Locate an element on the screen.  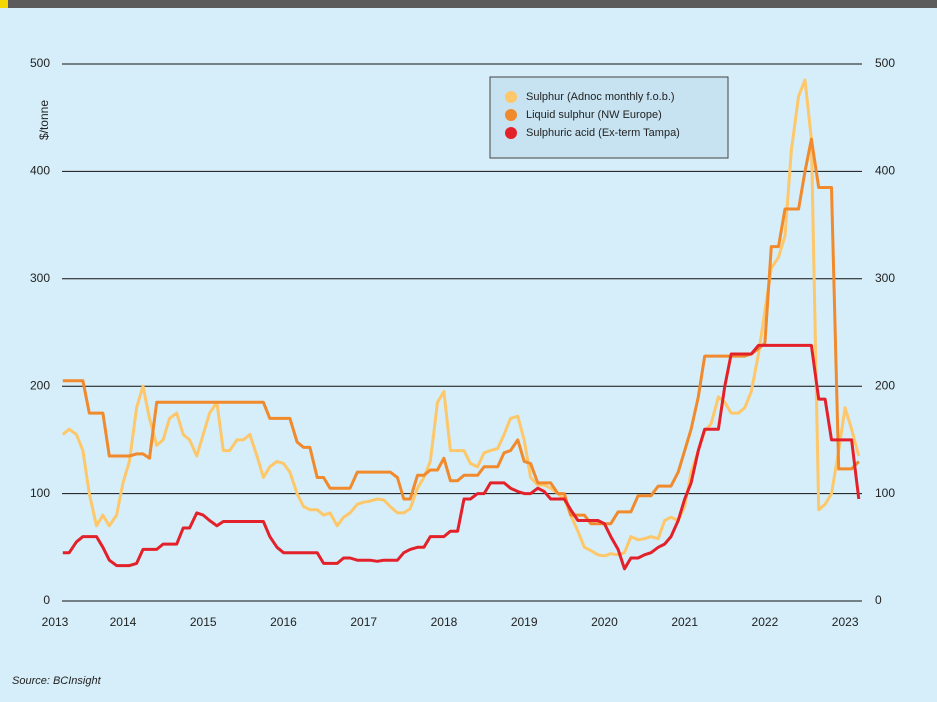
x-tick-label: 2018 is located at coordinates (444, 622).